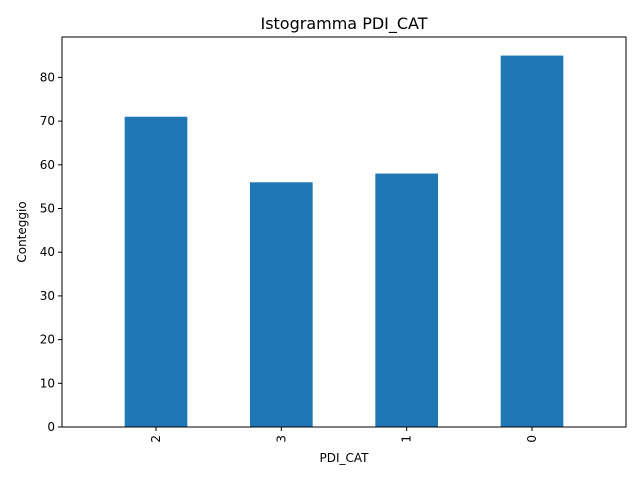  Describe the element at coordinates (407, 439) in the screenshot. I see `x-tick-label: 1` at that location.